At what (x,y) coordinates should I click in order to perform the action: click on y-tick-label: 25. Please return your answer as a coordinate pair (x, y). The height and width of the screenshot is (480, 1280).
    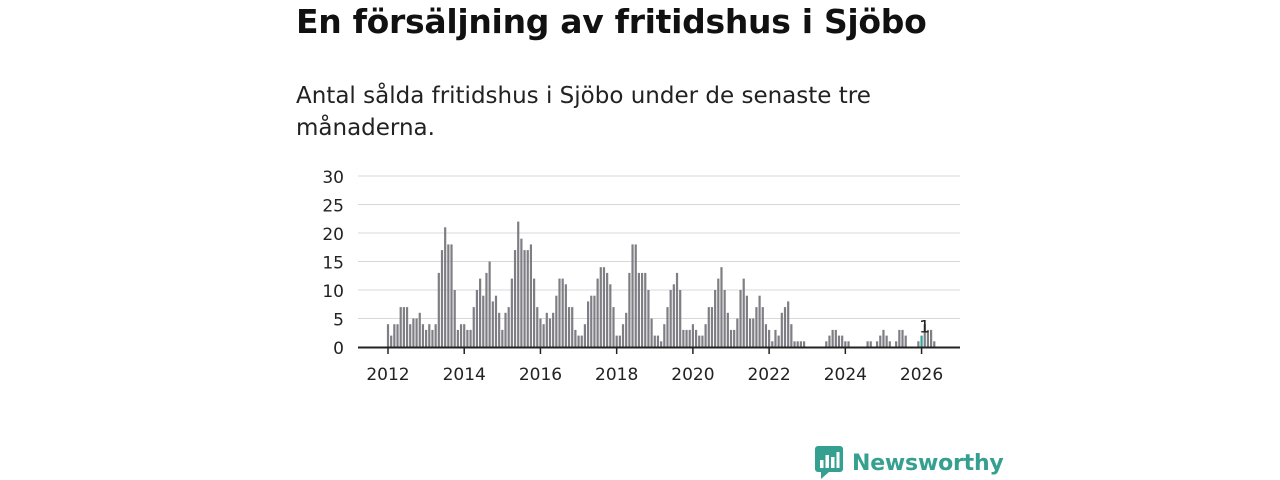
    Looking at the image, I should click on (333, 207).